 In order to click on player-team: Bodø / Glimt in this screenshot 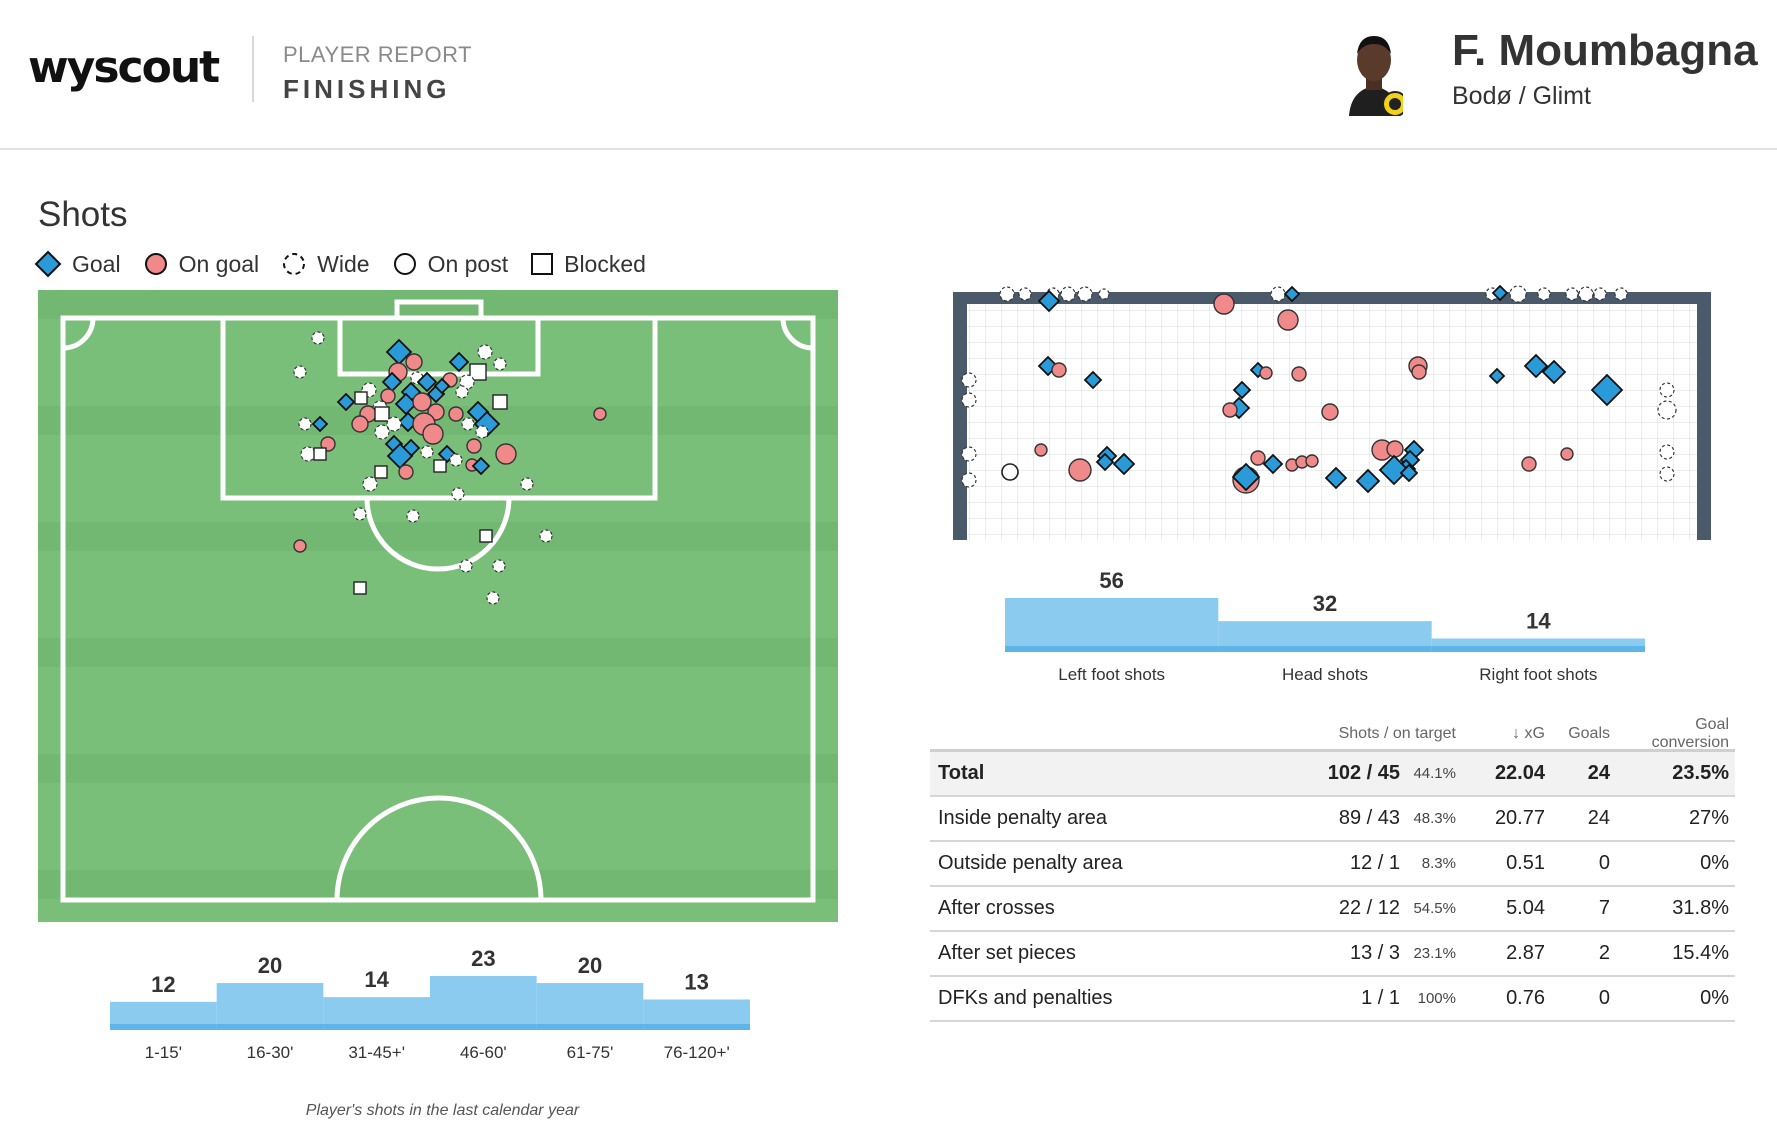, I will do `click(1521, 96)`.